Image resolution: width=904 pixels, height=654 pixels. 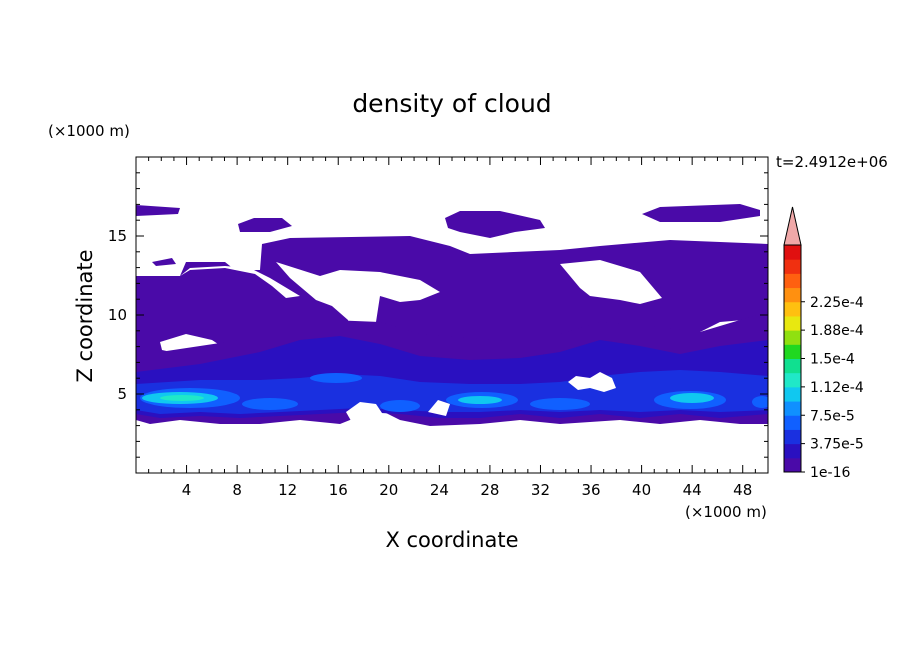 I want to click on x-tick-label: 24, so click(x=439, y=490).